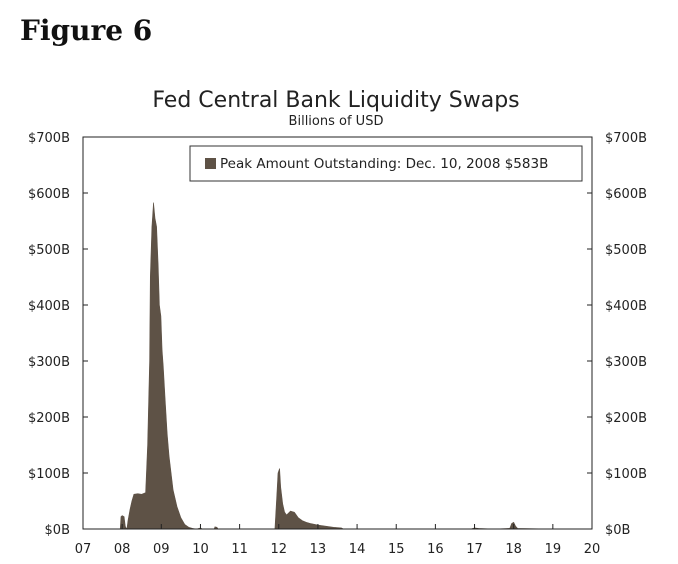  What do you see at coordinates (626, 474) in the screenshot?
I see `y-tick-label-right: $100B` at bounding box center [626, 474].